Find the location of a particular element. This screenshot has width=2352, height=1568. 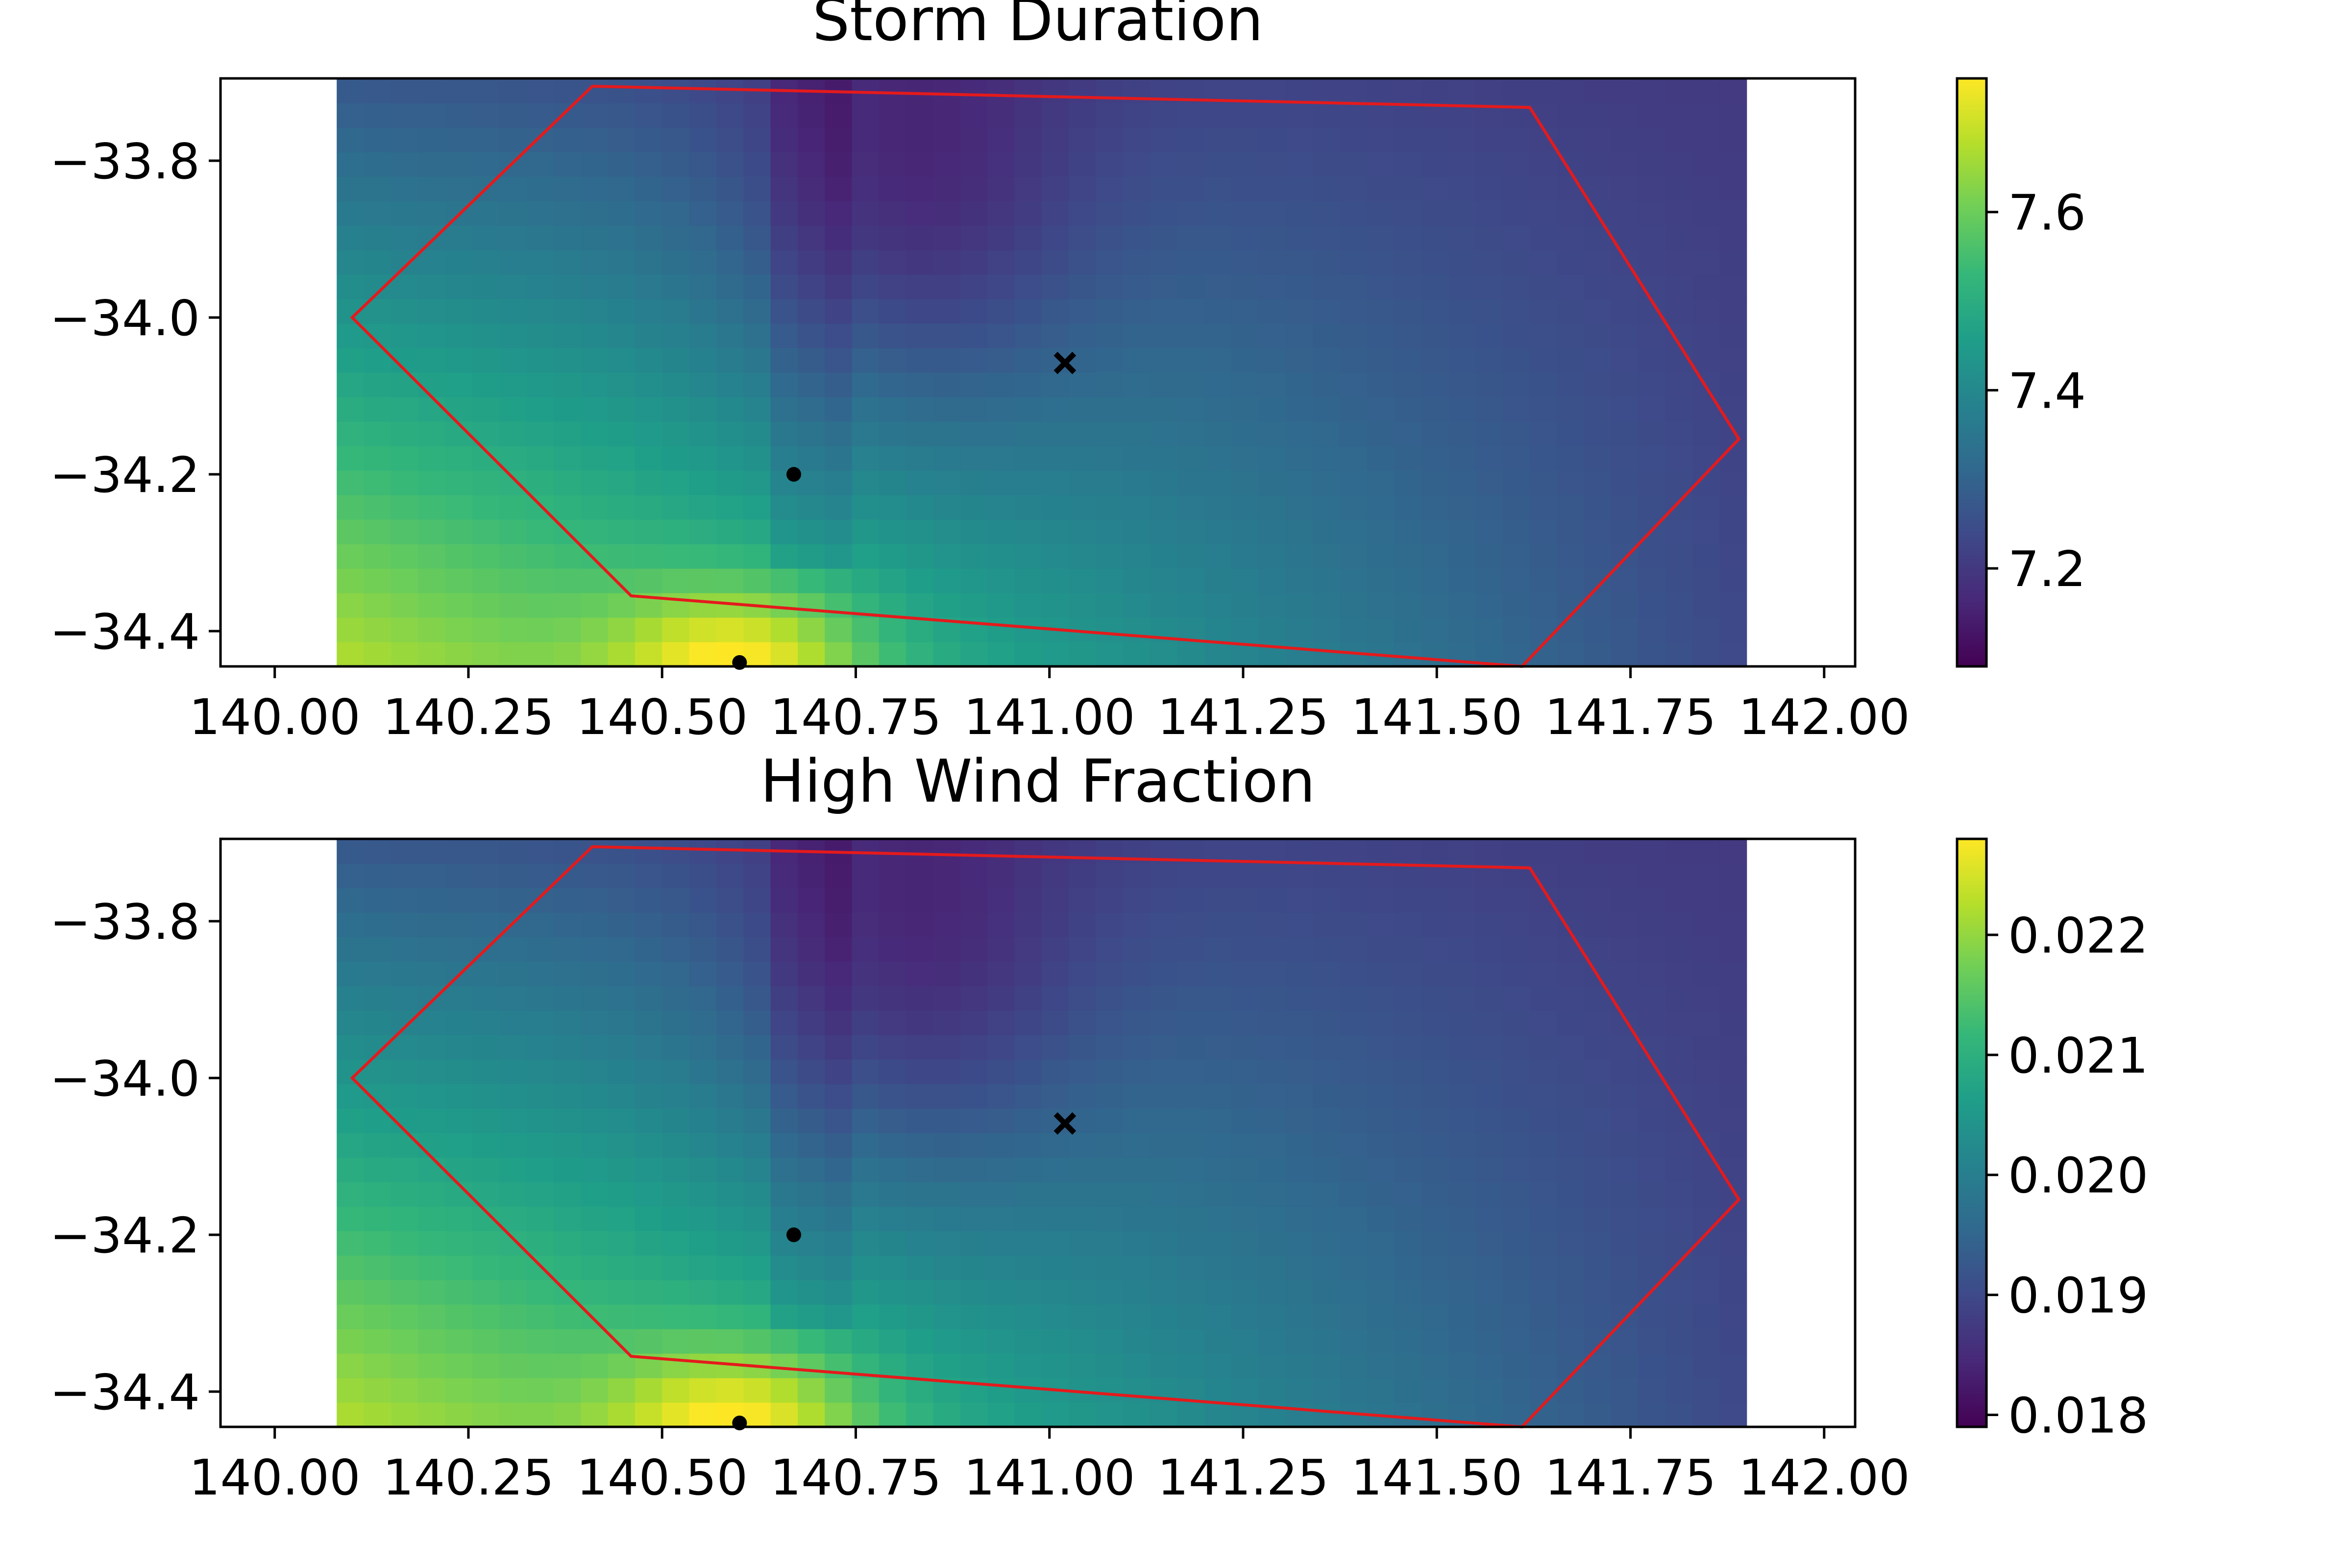

colorbar-frame is located at coordinates (1972, 1132).